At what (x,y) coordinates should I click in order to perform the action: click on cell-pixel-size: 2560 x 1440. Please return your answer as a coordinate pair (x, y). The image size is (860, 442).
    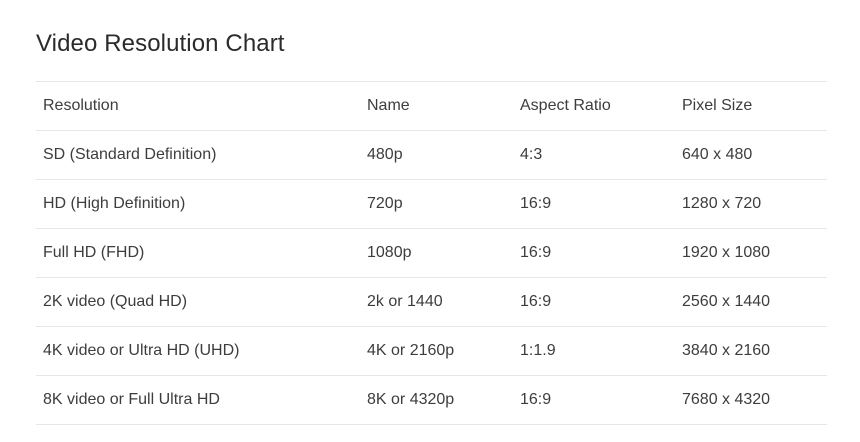
    Looking at the image, I should click on (751, 302).